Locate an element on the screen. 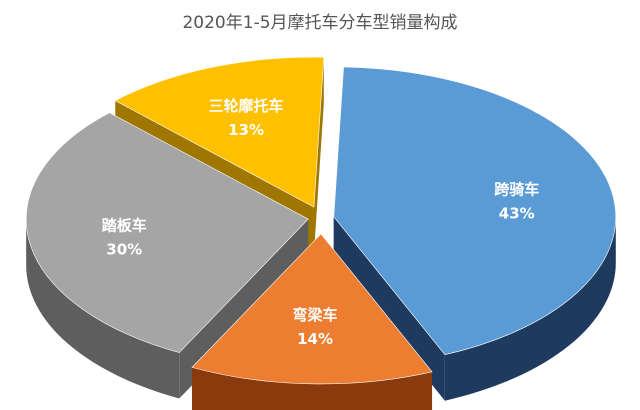 The height and width of the screenshot is (410, 640). slice-2-side is located at coordinates (312, 388).